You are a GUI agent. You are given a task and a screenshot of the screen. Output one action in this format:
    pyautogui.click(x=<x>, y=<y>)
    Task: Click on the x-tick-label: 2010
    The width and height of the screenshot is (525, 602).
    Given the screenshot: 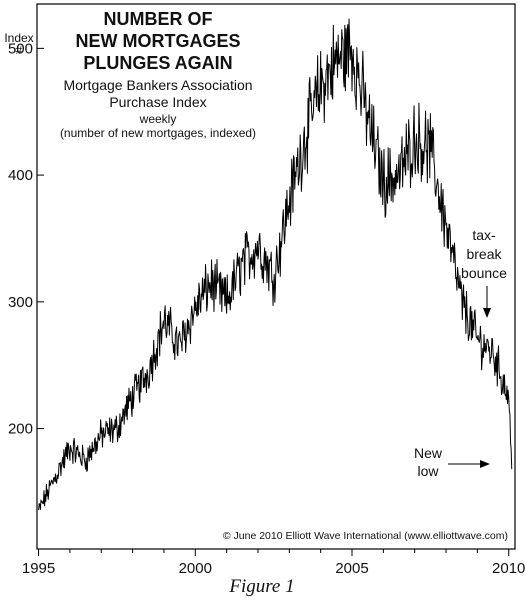 What is the action you would take?
    pyautogui.click(x=508, y=568)
    